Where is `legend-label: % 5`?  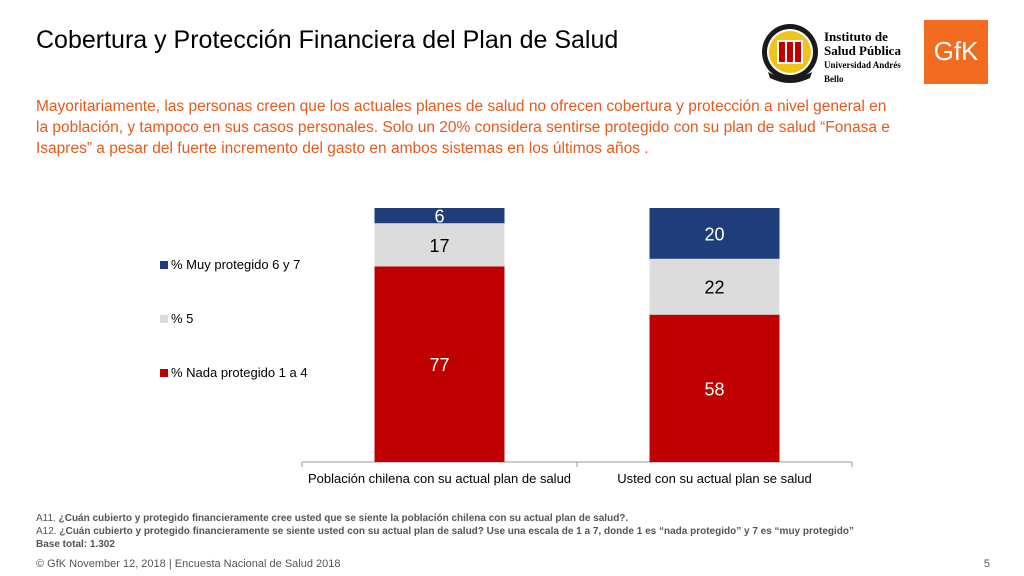
legend-label: % 5 is located at coordinates (182, 318).